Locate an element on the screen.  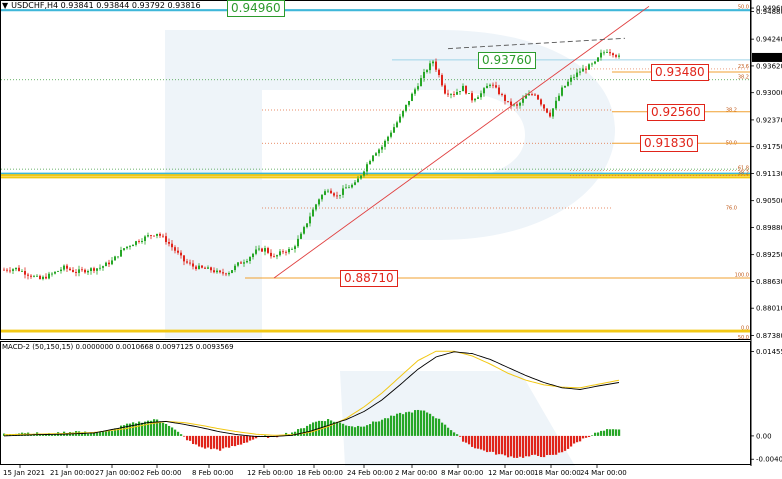
symbol-dropdown-icon: ▼ is located at coordinates (5, 5).